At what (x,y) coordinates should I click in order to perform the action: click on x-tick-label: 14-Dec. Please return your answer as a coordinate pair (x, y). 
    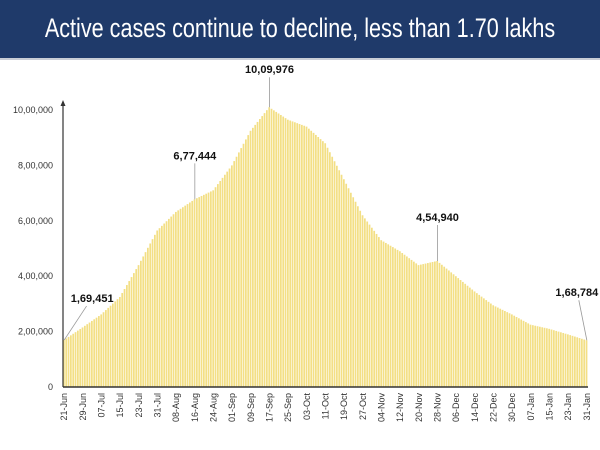
    Looking at the image, I should click on (475, 408).